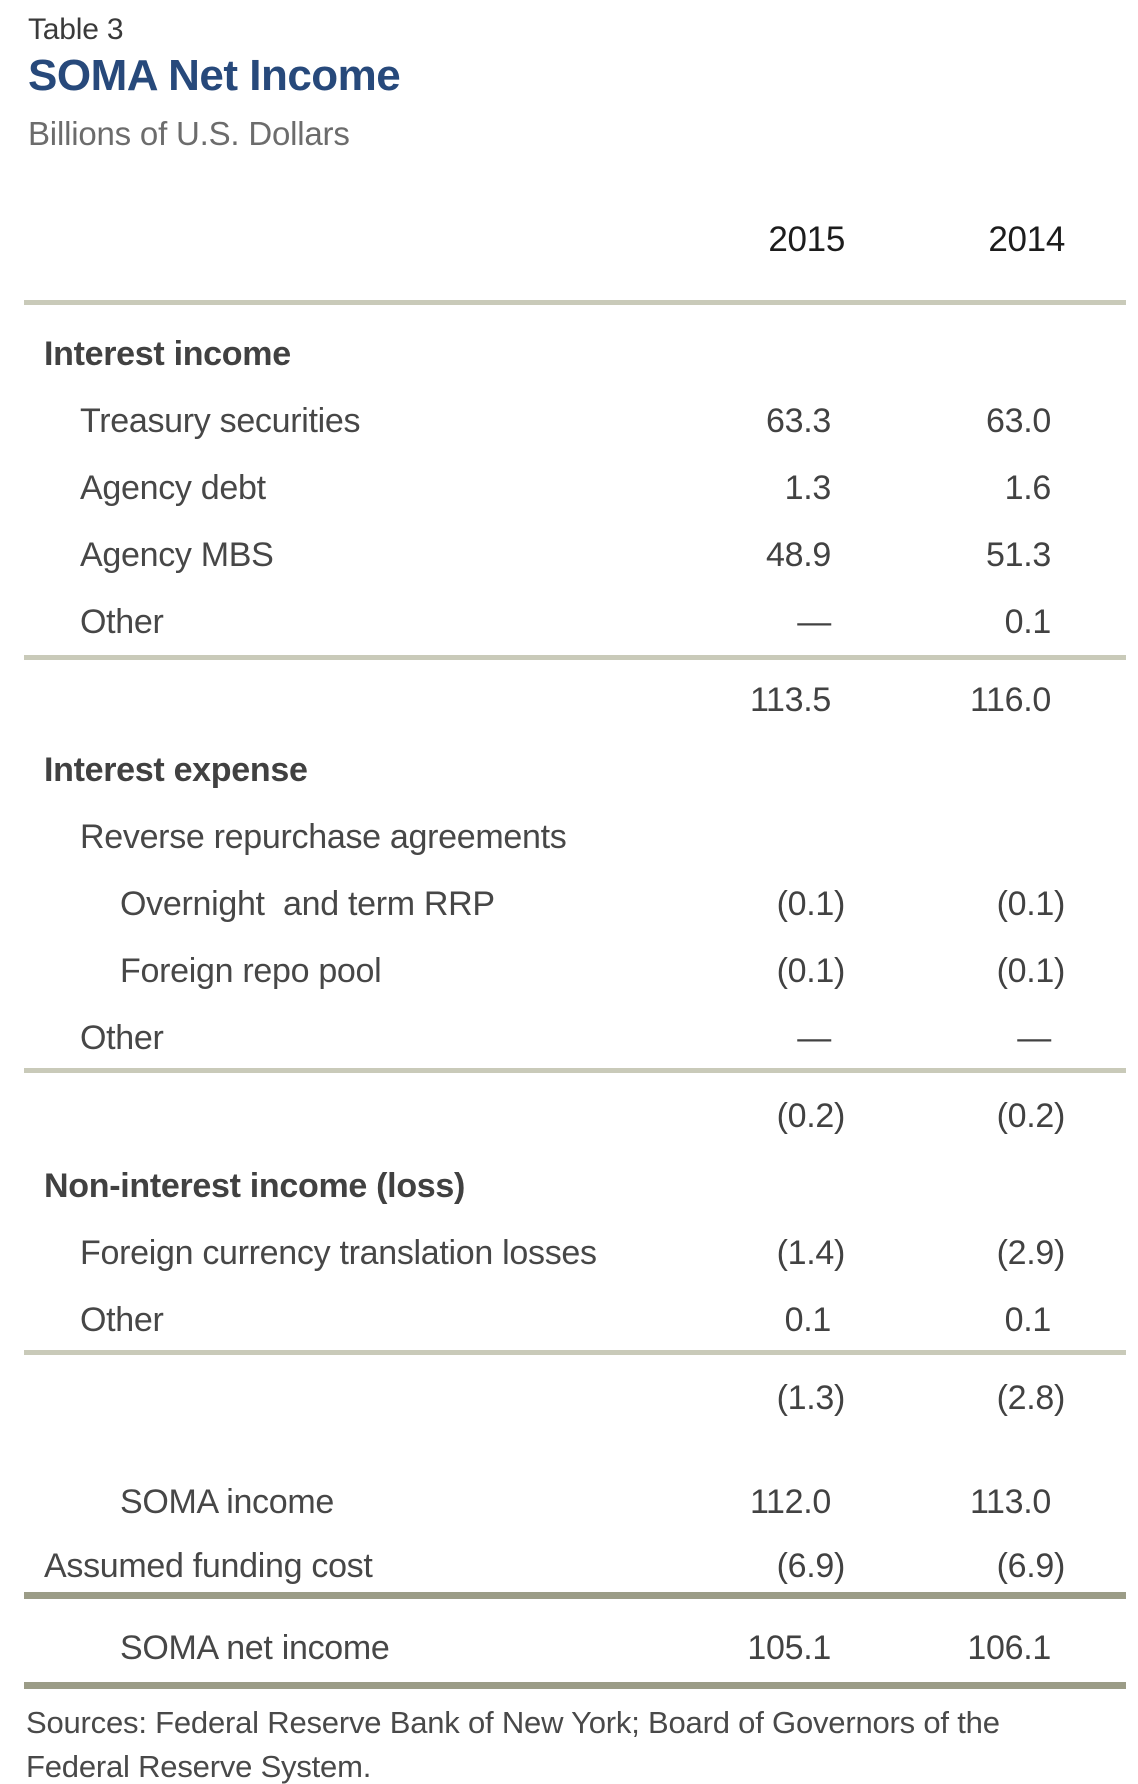 The width and height of the screenshot is (1138, 1784). What do you see at coordinates (575, 700) in the screenshot?
I see `table-row: 113.5 116.0` at bounding box center [575, 700].